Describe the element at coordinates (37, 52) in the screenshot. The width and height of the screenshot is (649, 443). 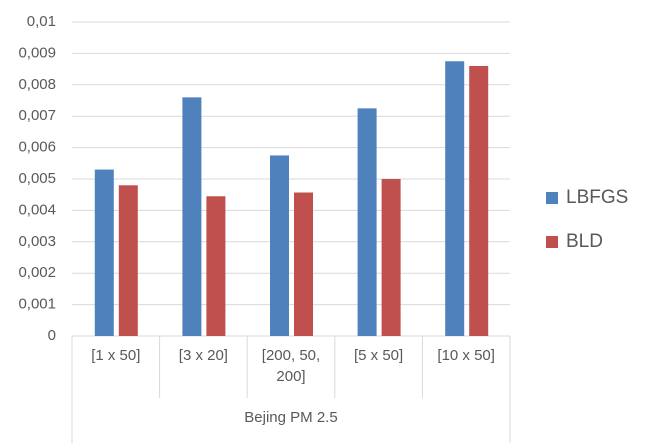
I see `y-tick-label: 0,009` at that location.